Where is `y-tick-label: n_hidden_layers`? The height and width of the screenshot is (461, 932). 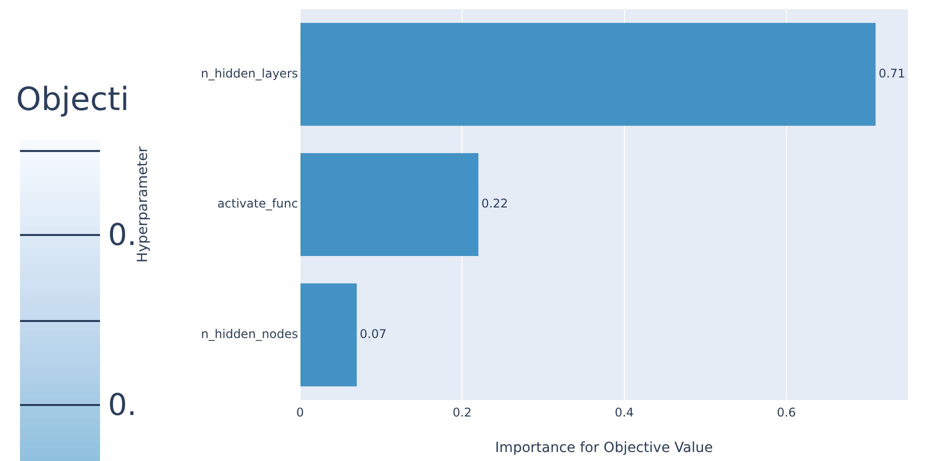
y-tick-label: n_hidden_layers is located at coordinates (249, 73).